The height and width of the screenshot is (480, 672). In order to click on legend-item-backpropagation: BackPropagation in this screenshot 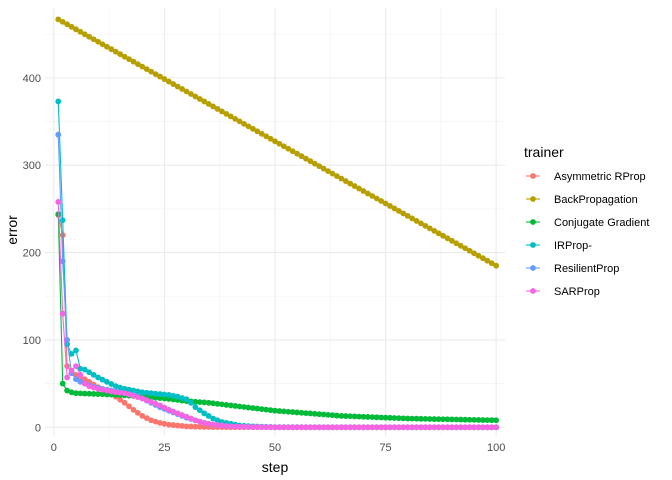, I will do `click(582, 200)`.